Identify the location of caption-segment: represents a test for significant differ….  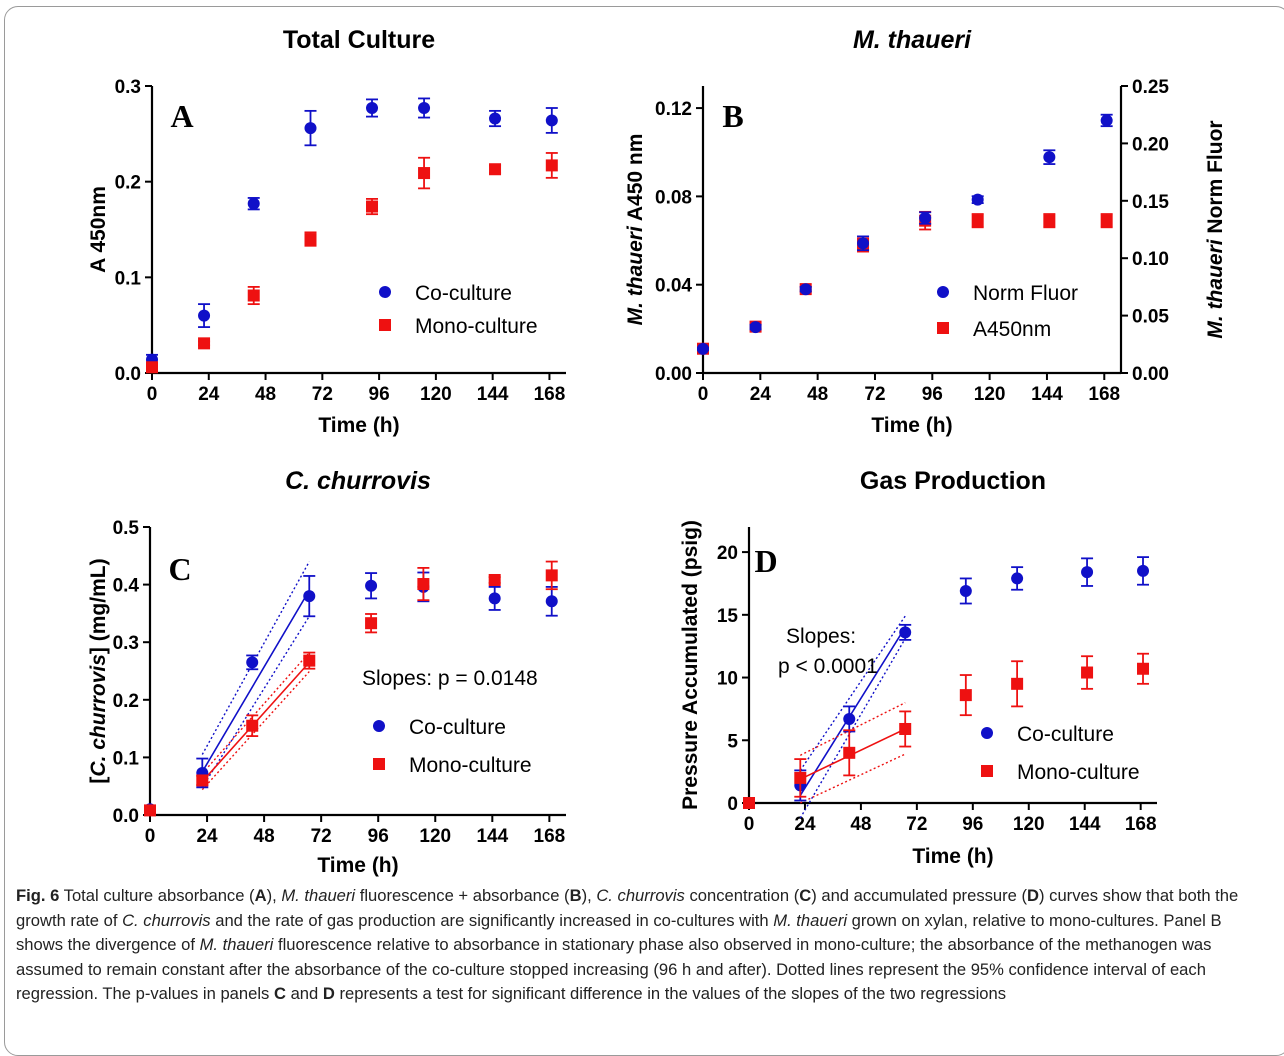
(670, 993).